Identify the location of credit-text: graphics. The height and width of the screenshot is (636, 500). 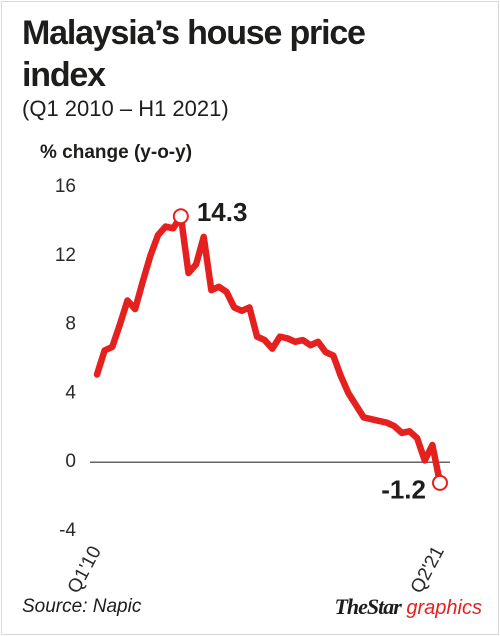
(444, 608).